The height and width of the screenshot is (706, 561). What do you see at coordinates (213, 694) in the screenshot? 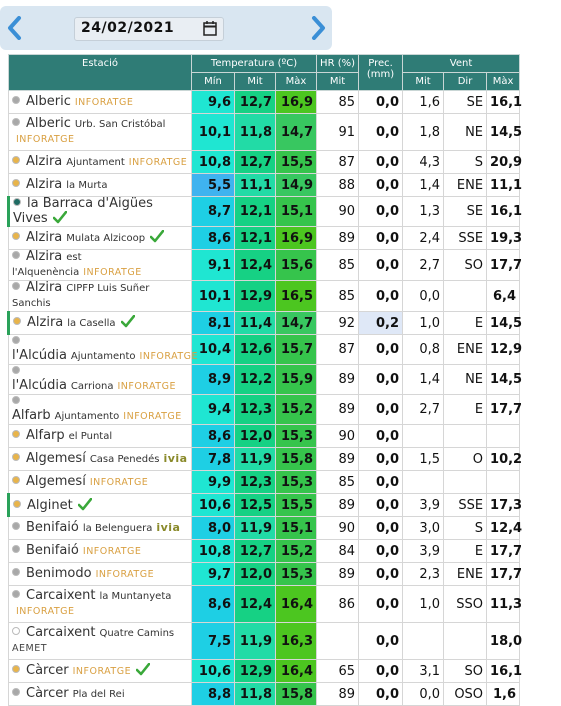
I see `cell-min: 8,8` at bounding box center [213, 694].